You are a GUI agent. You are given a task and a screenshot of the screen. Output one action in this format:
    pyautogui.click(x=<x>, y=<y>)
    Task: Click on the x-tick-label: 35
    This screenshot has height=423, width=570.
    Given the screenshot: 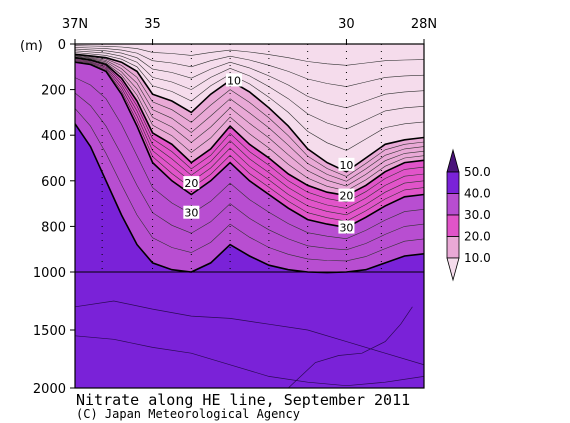 What is the action you would take?
    pyautogui.click(x=152, y=24)
    